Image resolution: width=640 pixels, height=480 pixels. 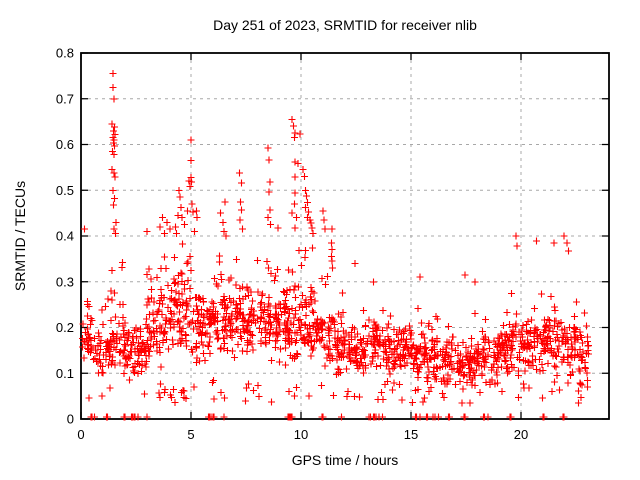 I want to click on y-tick-label: 0.8, so click(x=65, y=53).